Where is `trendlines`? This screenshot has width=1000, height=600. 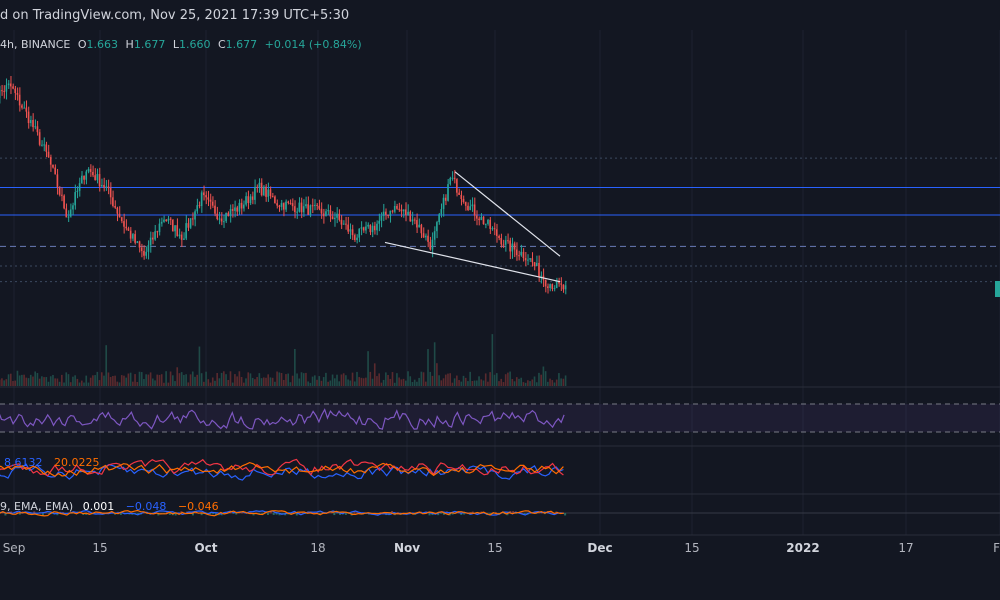
trendlines is located at coordinates (472, 227).